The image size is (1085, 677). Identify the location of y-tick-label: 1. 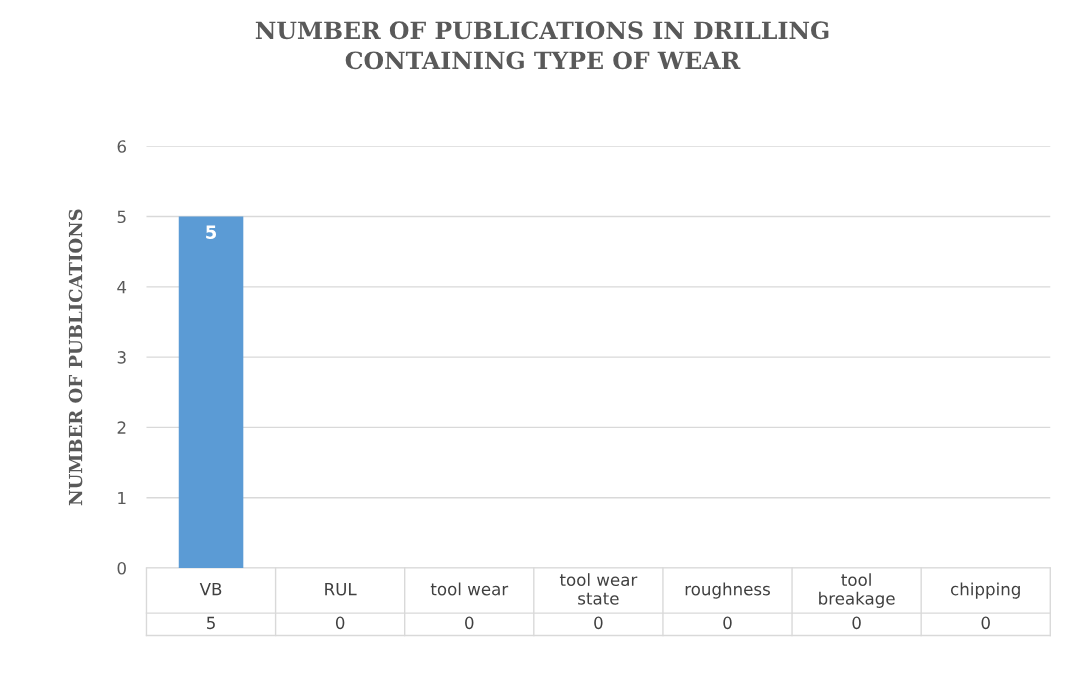
(122, 498).